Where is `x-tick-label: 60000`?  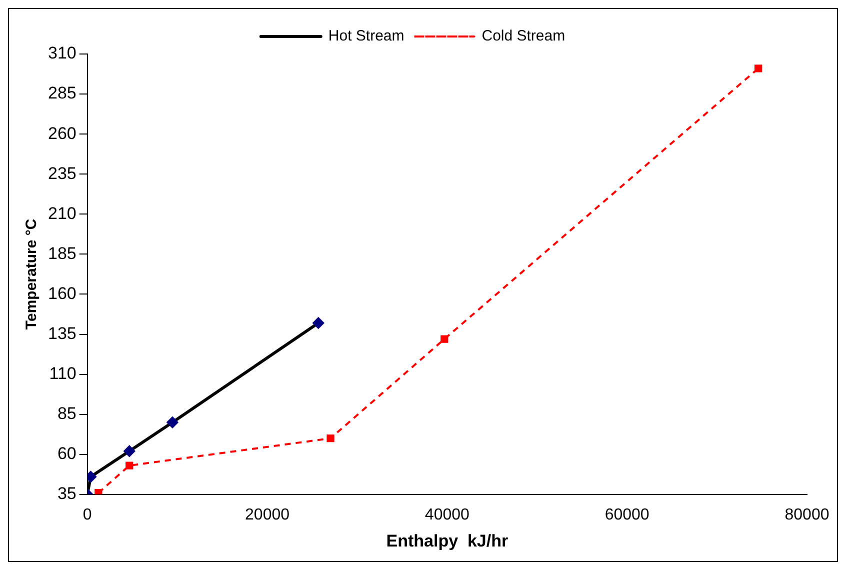
x-tick-label: 60000 is located at coordinates (627, 515).